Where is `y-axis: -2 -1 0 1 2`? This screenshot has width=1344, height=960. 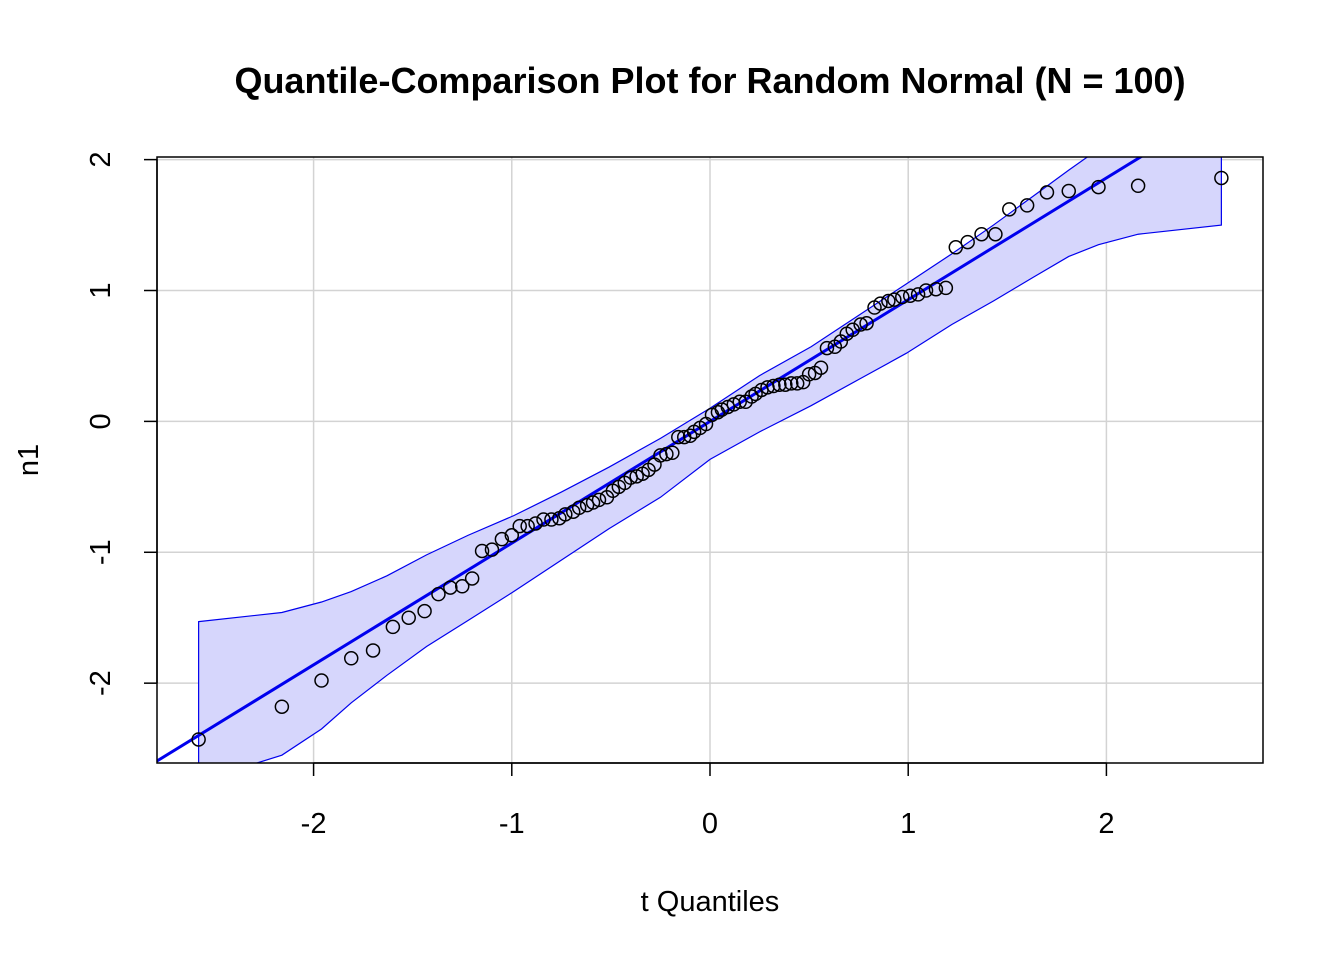
y-axis: -2 -1 0 1 2 is located at coordinates (121, 424).